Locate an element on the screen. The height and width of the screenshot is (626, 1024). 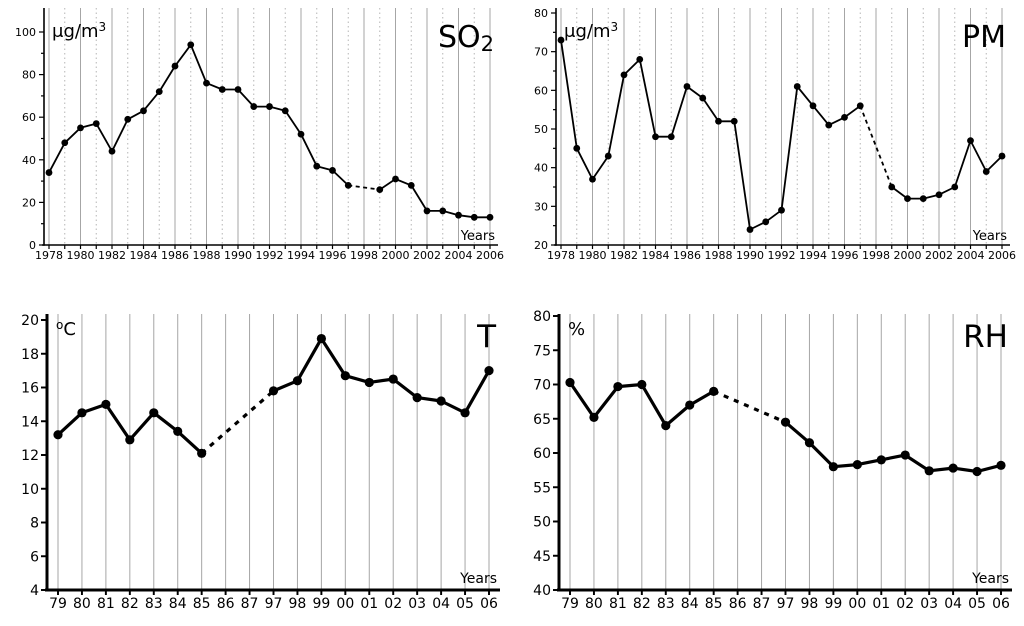
y-tick-label: 100 is located at coordinates (25, 32).